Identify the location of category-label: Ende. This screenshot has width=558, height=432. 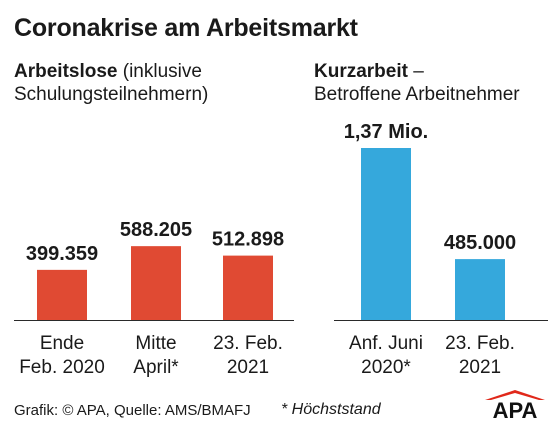
(62, 343).